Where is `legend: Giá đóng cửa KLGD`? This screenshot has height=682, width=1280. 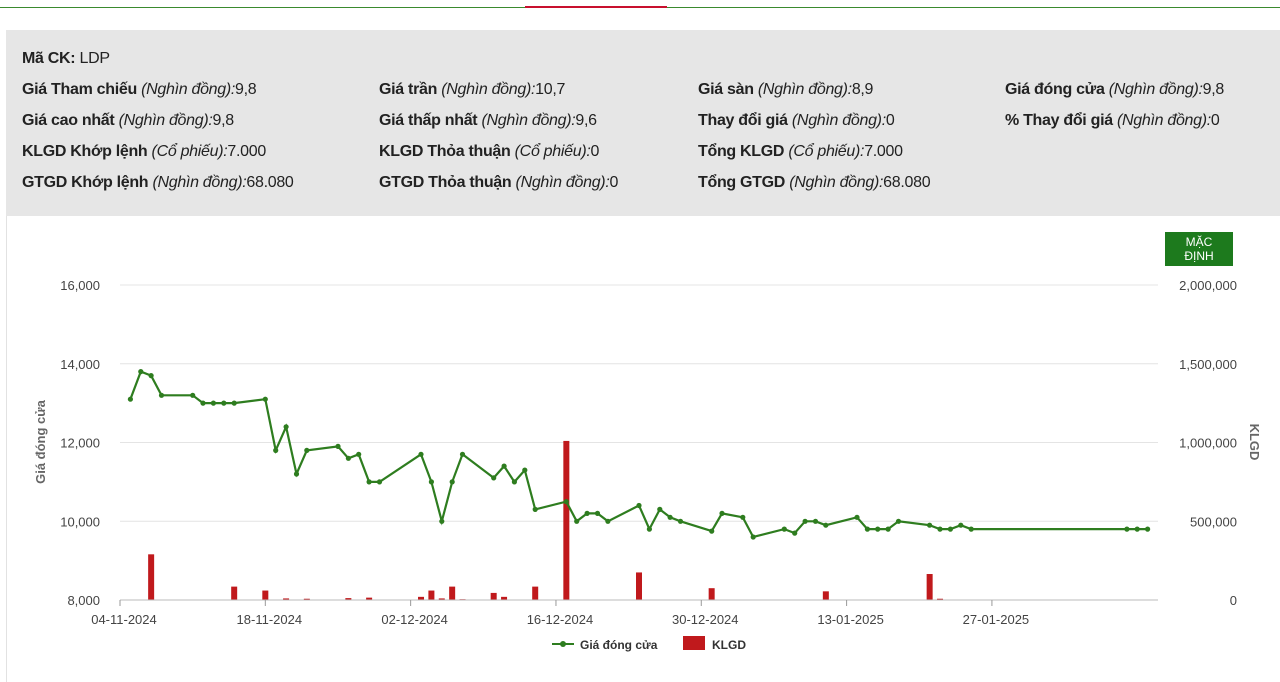 legend: Giá đóng cửa KLGD is located at coordinates (649, 644).